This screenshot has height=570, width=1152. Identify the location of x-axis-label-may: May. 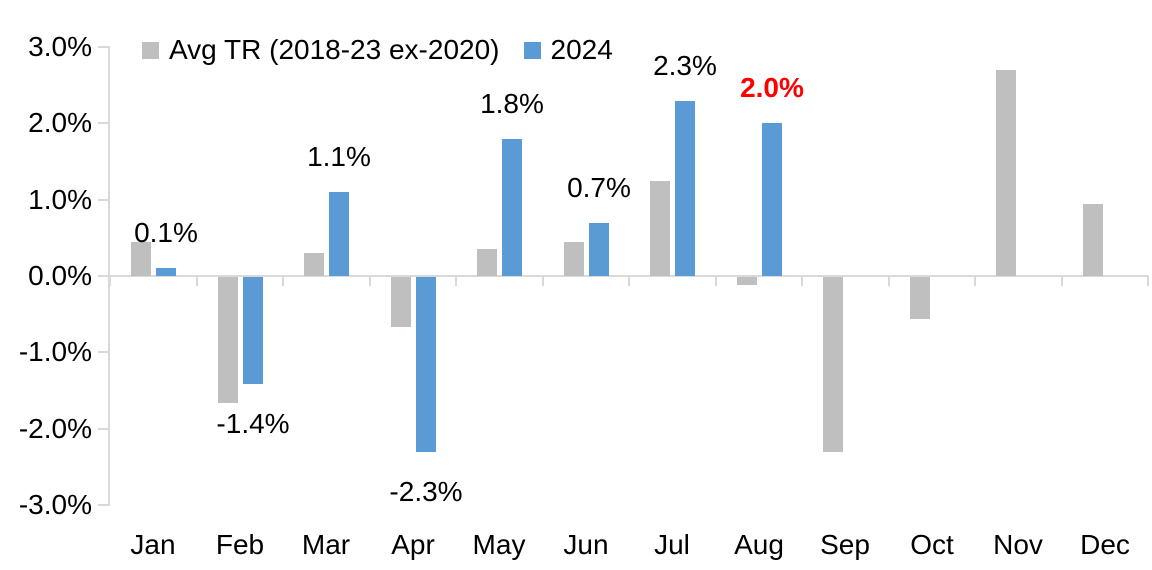
(499, 544).